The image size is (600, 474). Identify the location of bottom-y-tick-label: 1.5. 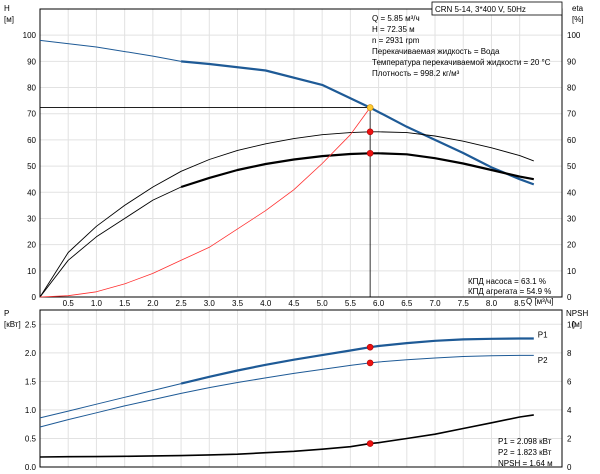
(31, 381).